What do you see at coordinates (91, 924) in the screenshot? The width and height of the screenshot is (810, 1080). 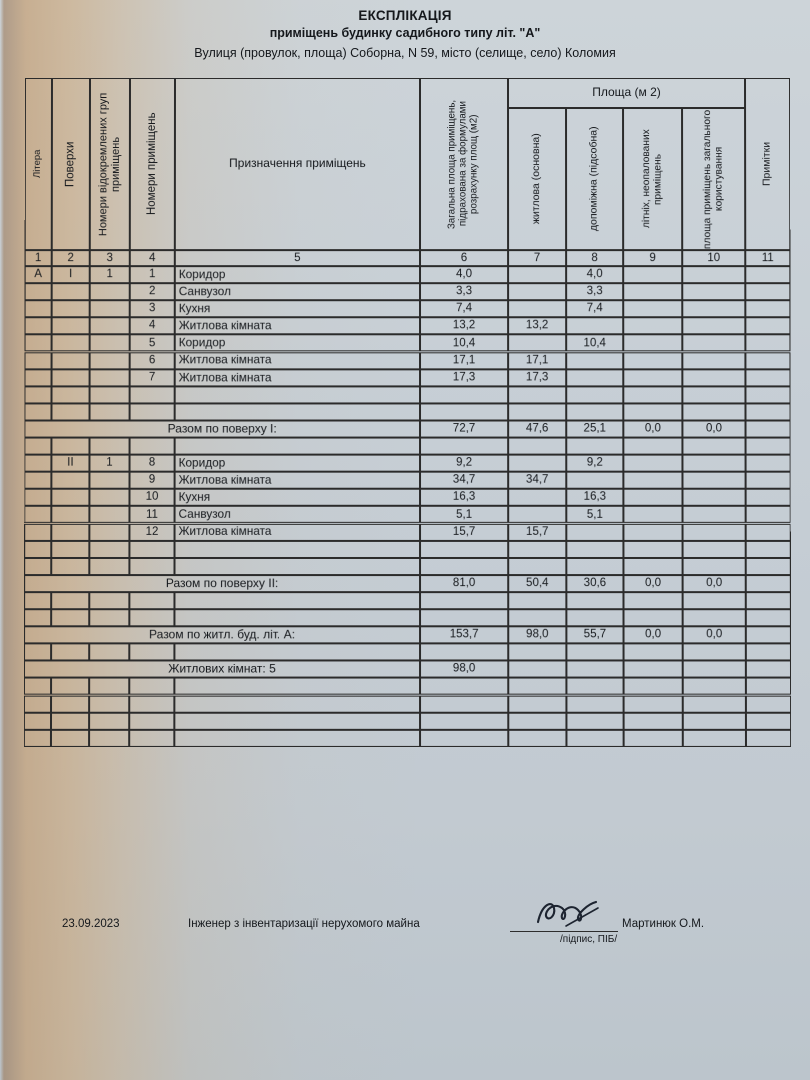 I see `footer-date: 23.09.2023` at bounding box center [91, 924].